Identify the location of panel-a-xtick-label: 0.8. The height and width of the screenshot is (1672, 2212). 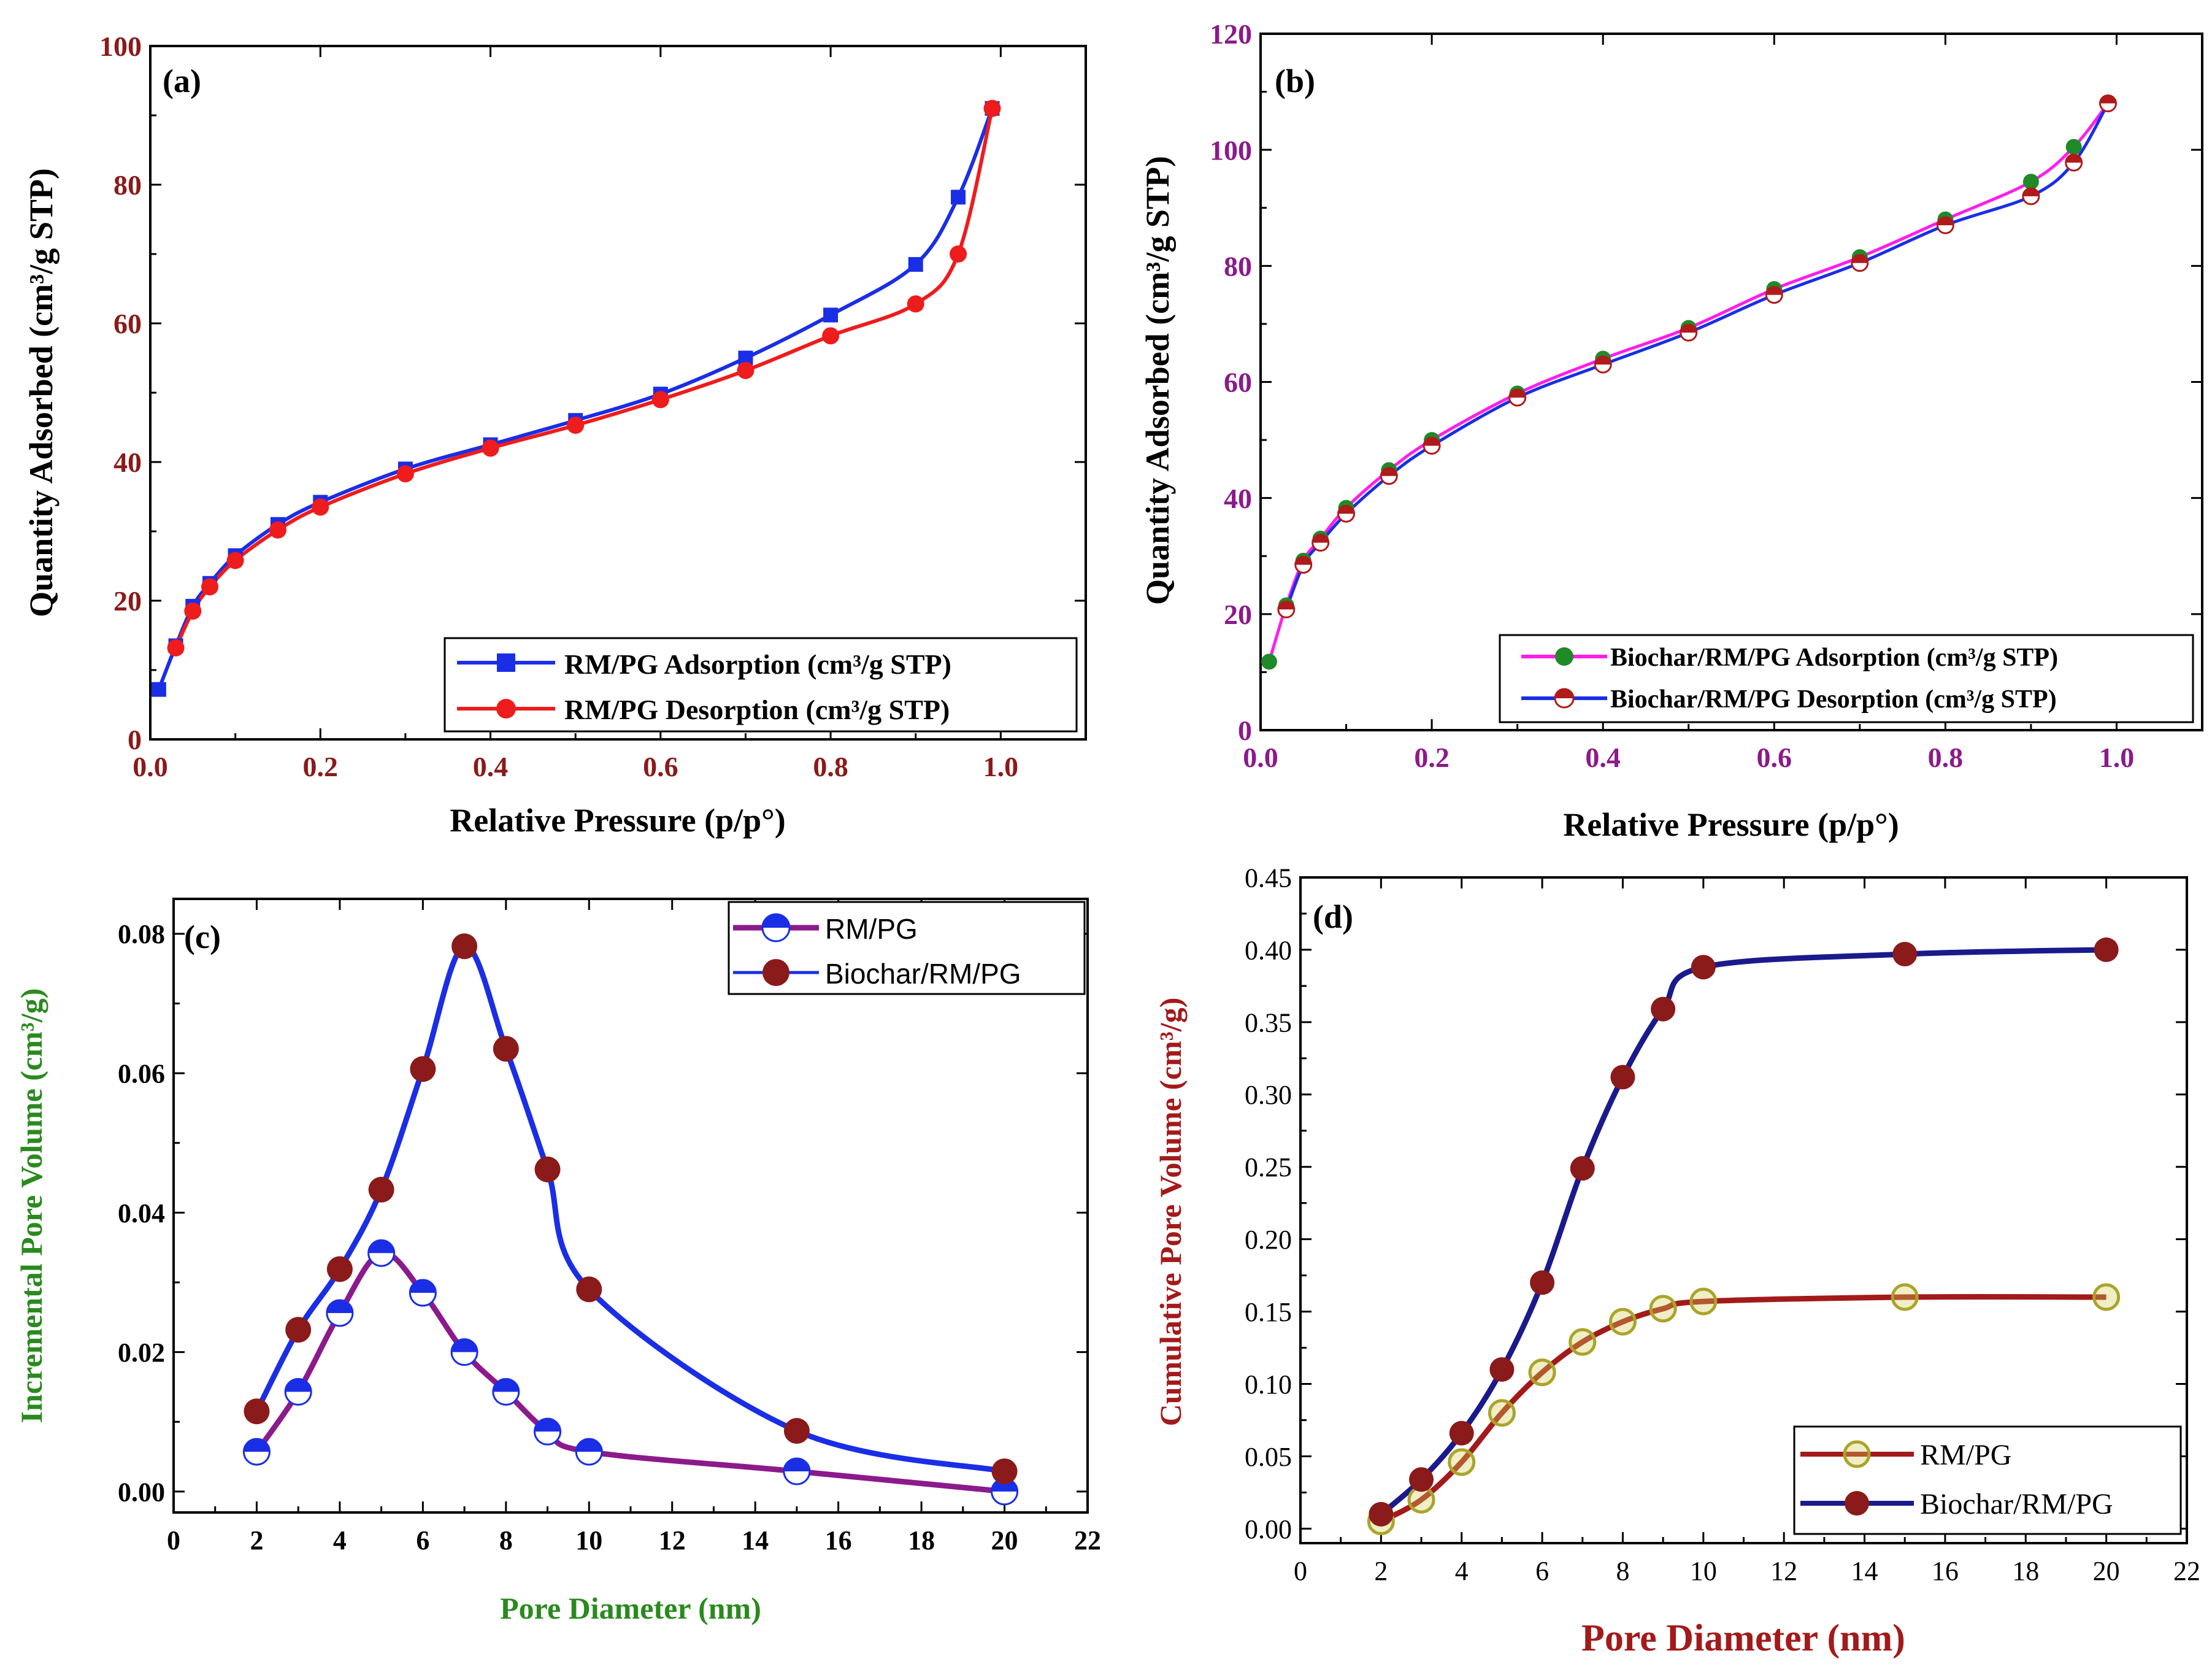
(830, 766).